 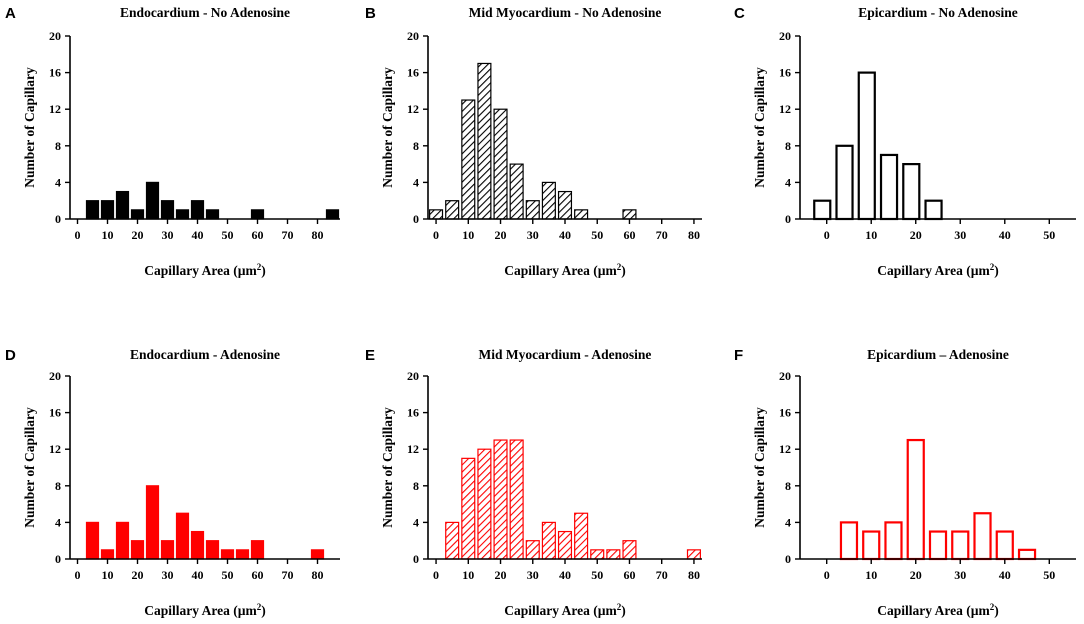 I want to click on chart-title: Endocardium - No Adenosine, so click(x=205, y=12).